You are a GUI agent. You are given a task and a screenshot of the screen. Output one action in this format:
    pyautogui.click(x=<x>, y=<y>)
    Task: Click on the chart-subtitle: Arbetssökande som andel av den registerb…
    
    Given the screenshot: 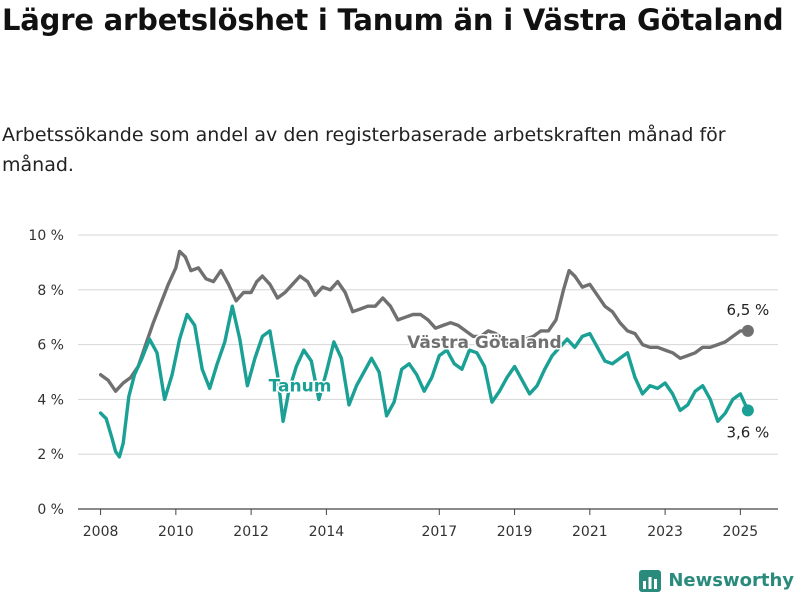 What is the action you would take?
    pyautogui.click(x=364, y=150)
    